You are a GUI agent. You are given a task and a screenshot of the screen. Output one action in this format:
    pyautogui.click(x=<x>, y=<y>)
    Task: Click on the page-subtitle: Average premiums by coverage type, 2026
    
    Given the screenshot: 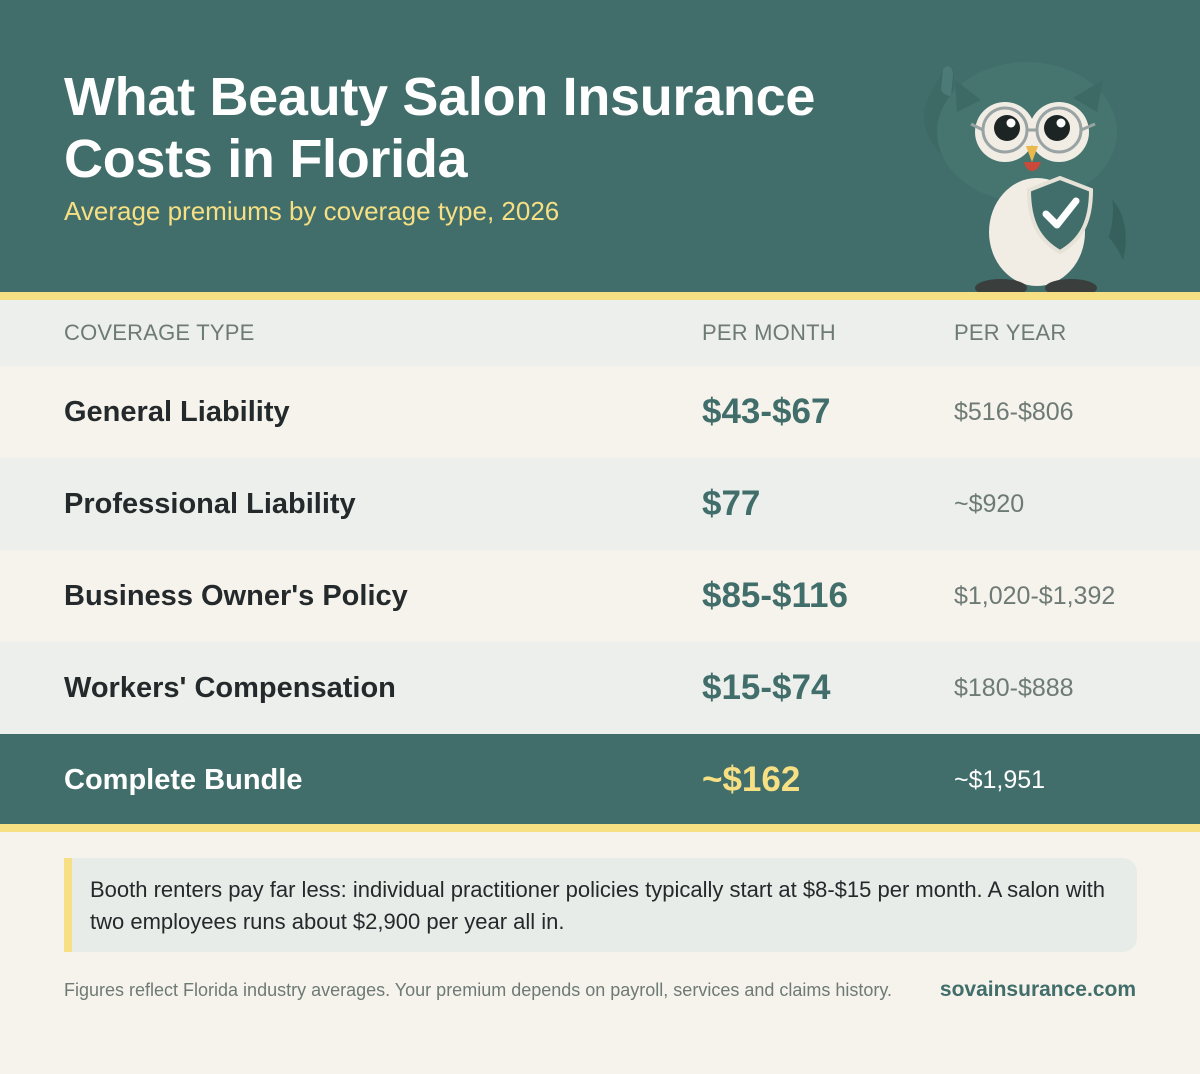 What is the action you would take?
    pyautogui.click(x=312, y=211)
    